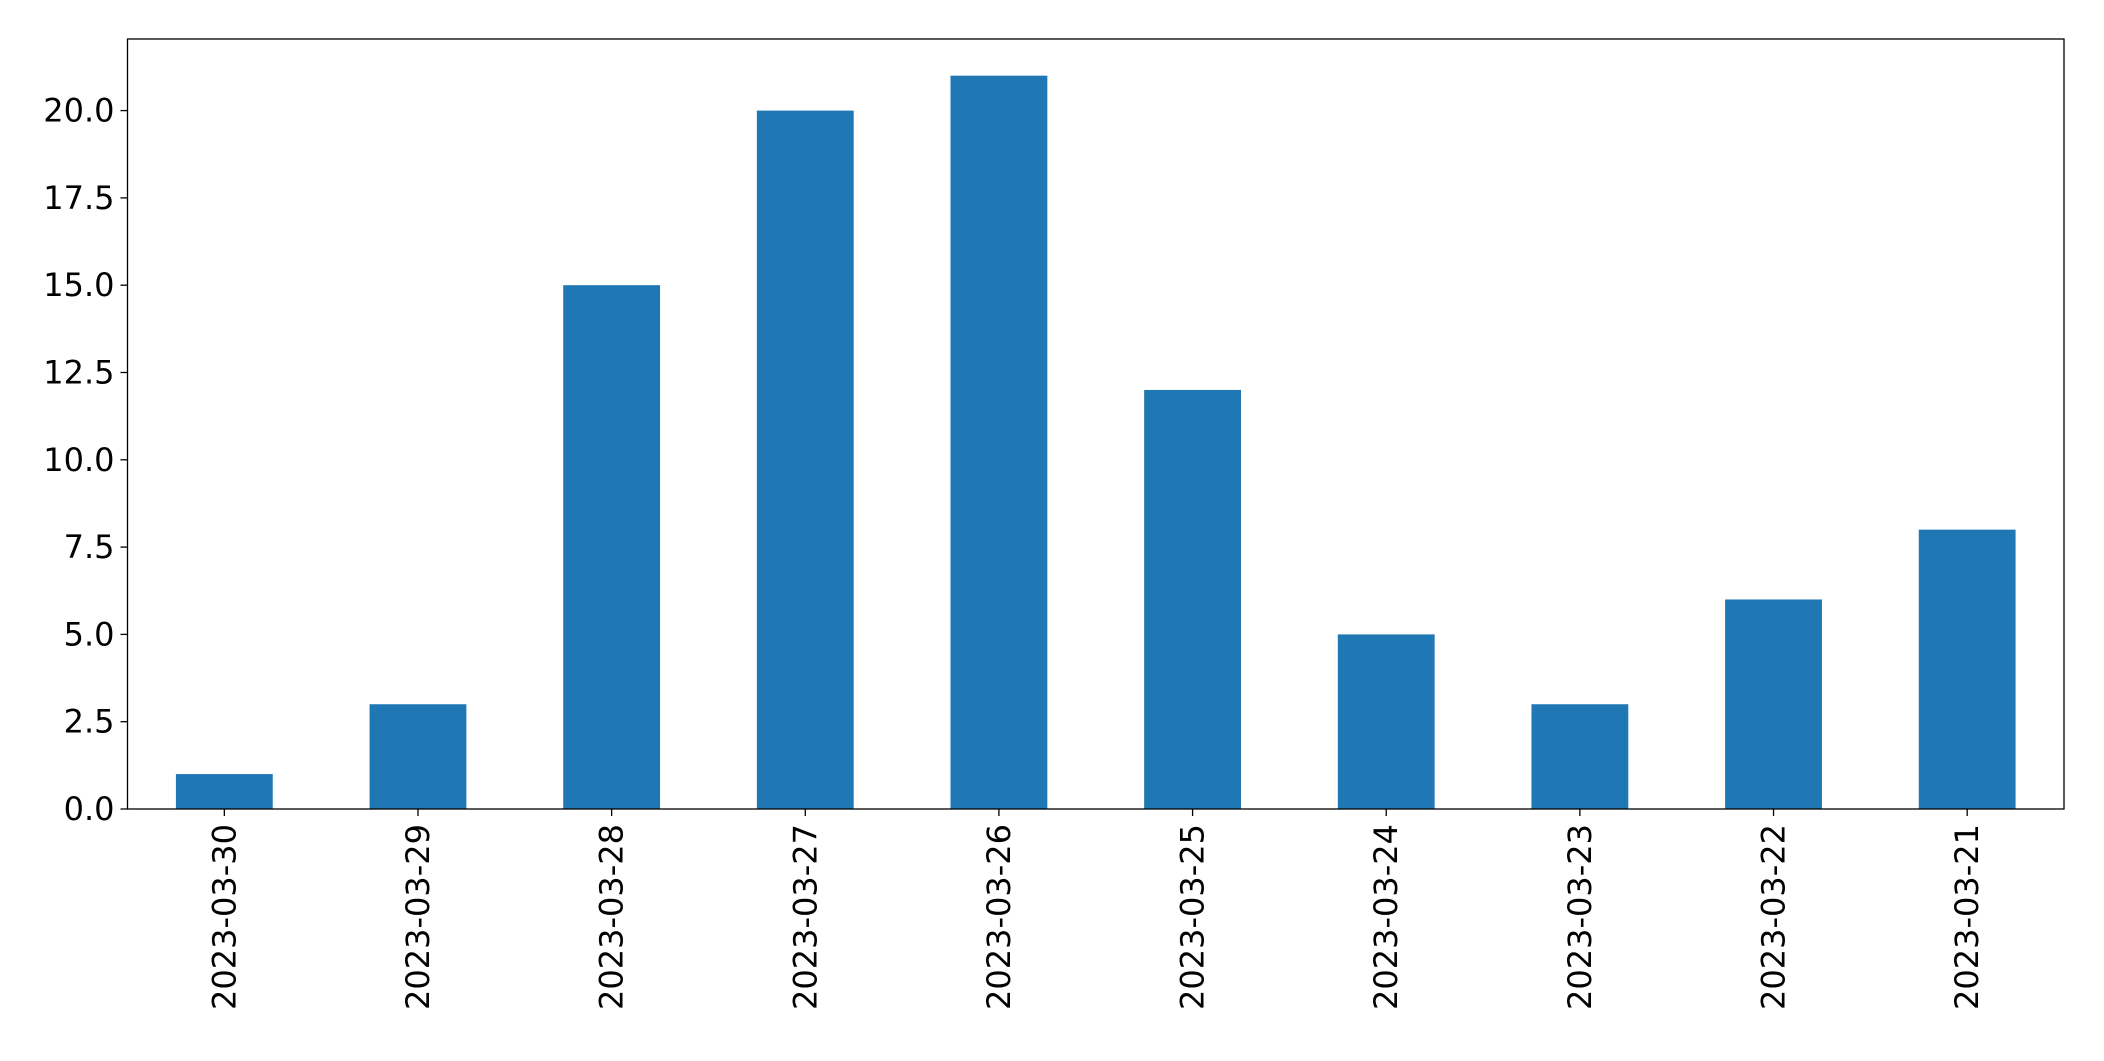 This screenshot has height=1061, width=2104. I want to click on x-tick-label: 2023-03-27, so click(805, 917).